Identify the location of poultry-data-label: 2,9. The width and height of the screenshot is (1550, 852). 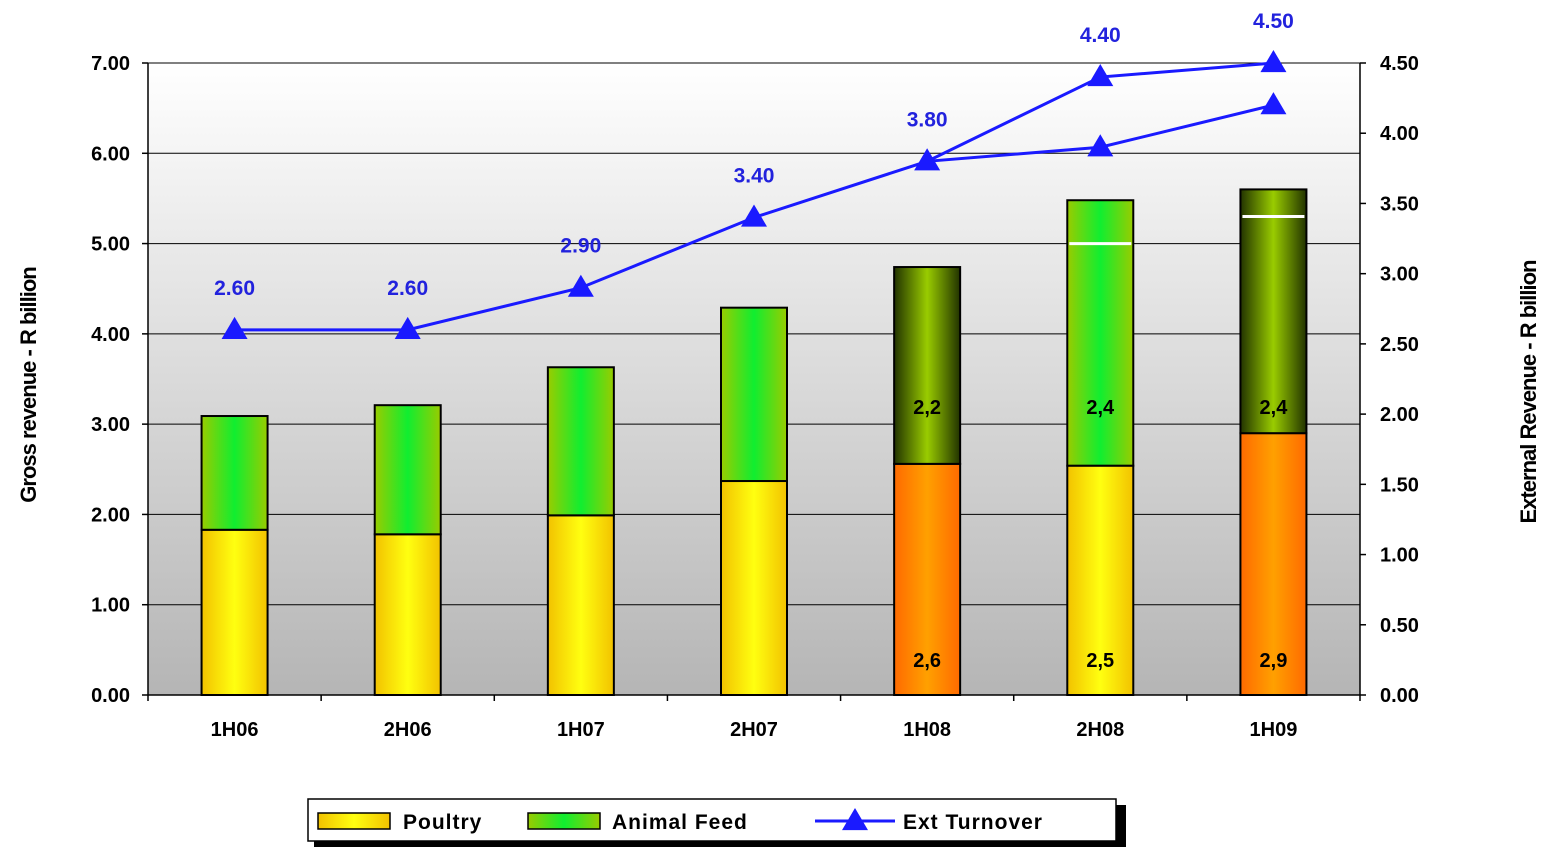
(1274, 661).